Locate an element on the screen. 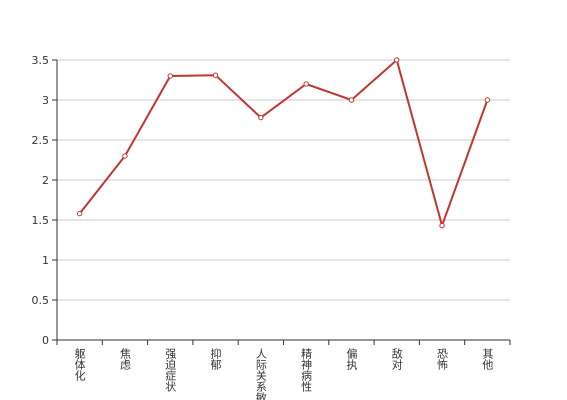 The image size is (567, 400). y-tick-label: 0.5 is located at coordinates (41, 300).